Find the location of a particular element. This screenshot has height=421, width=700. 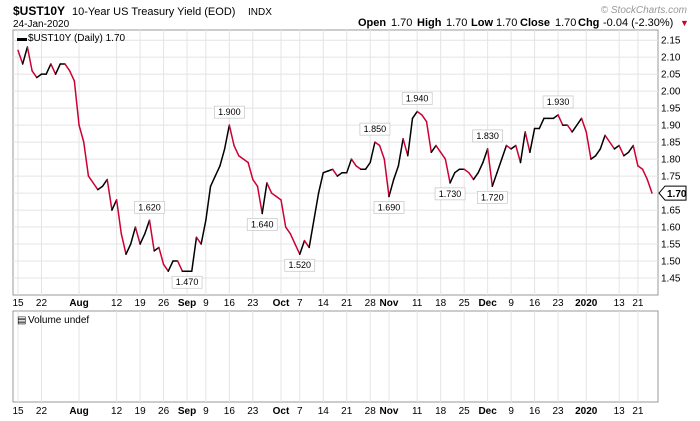

annotation-label: 1.690 is located at coordinates (389, 207).